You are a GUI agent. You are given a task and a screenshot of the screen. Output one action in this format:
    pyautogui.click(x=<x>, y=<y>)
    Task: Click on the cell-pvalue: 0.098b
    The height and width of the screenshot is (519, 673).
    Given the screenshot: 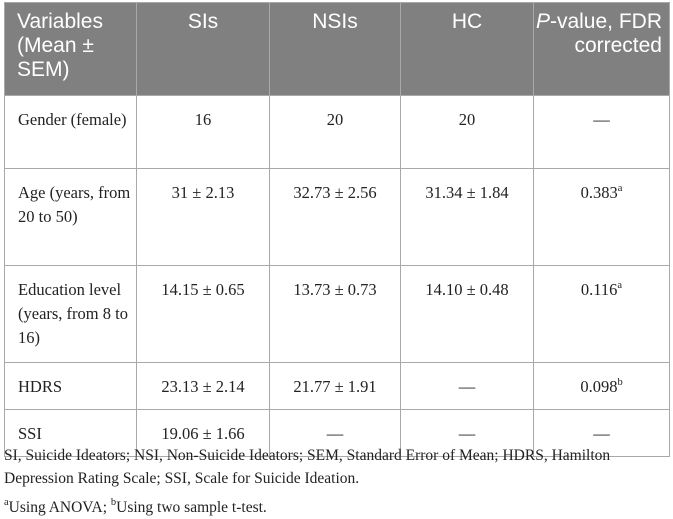 What is the action you would take?
    pyautogui.click(x=601, y=386)
    